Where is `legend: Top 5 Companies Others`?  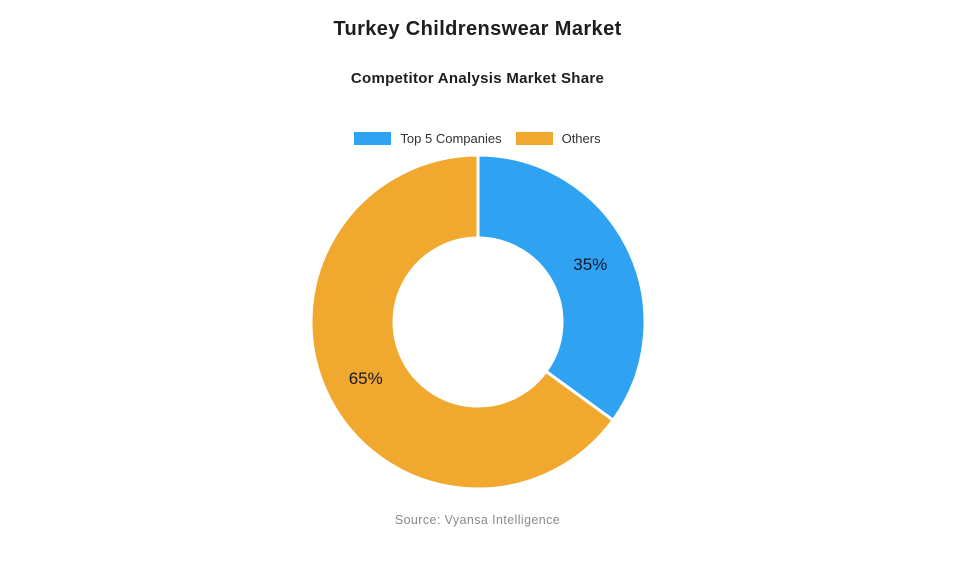
legend: Top 5 Companies Others is located at coordinates (477, 138).